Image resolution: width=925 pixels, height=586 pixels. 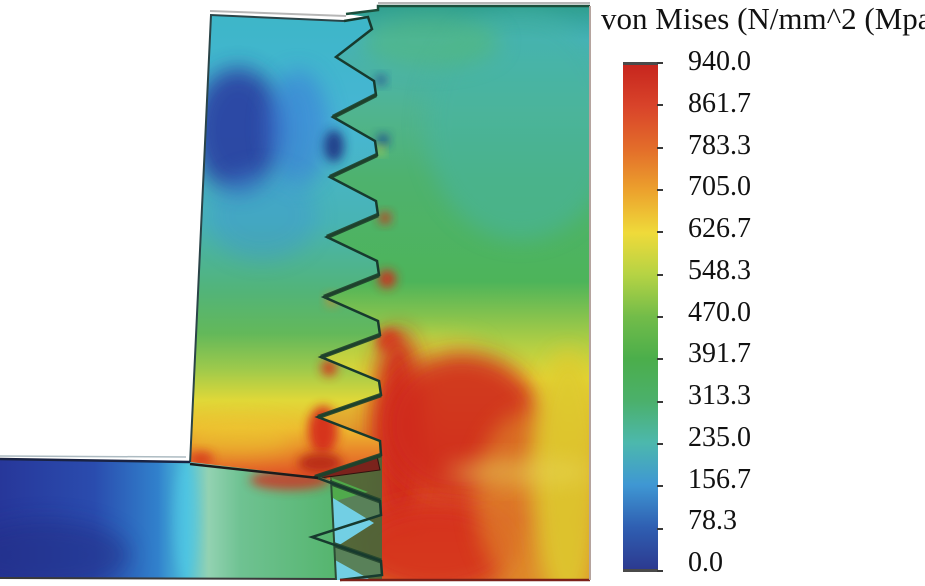 I want to click on legend-label: 705.0, so click(x=719, y=187).